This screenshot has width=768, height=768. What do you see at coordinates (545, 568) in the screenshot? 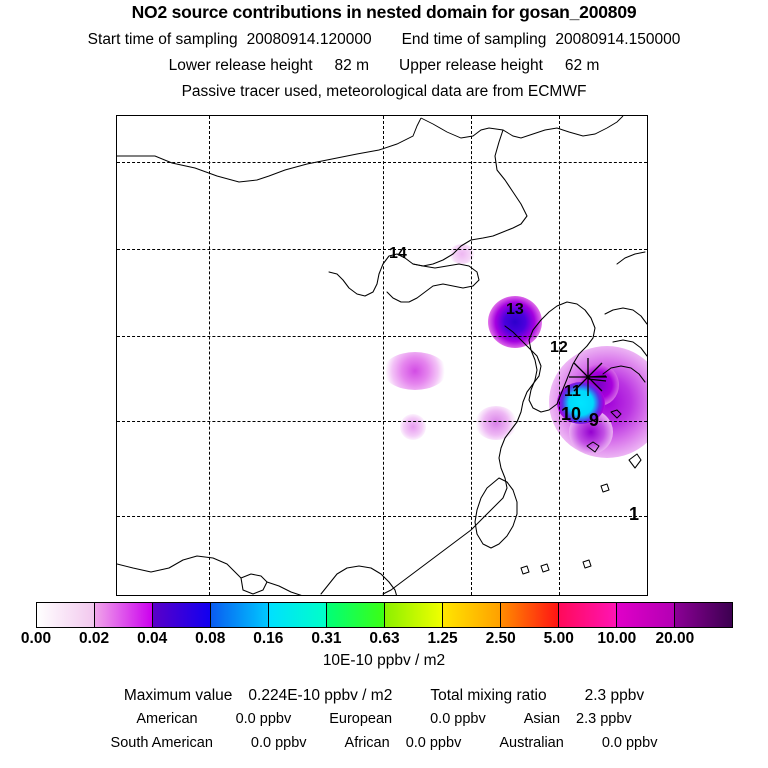
I see `island-small-b` at bounding box center [545, 568].